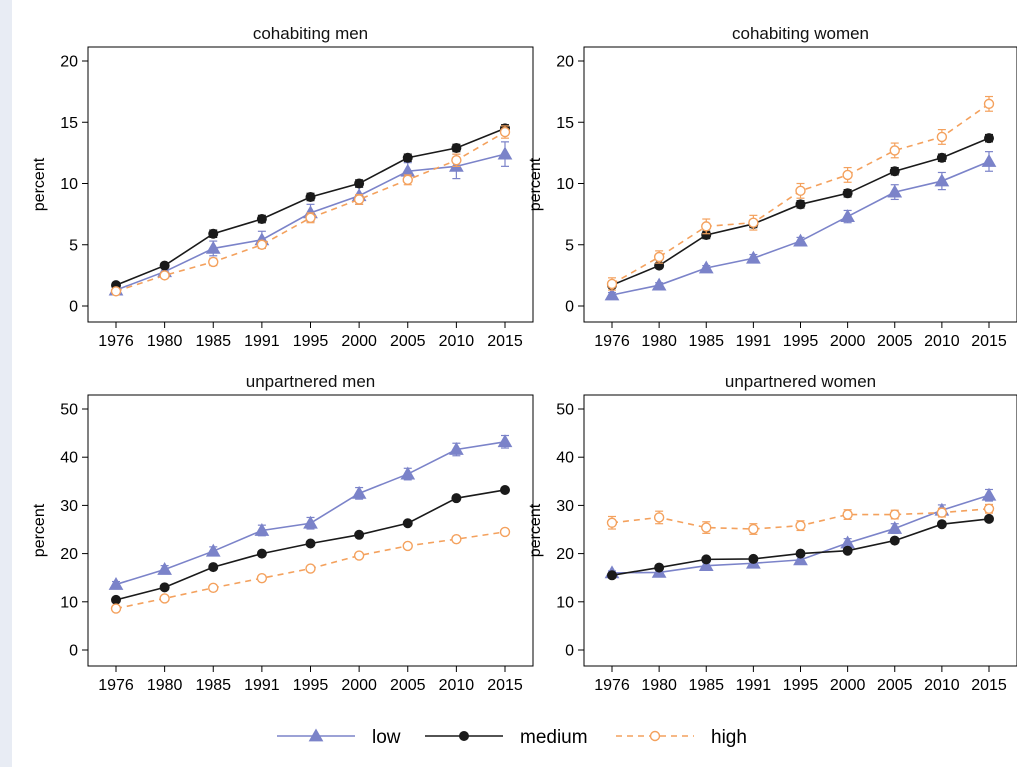  What do you see at coordinates (69, 458) in the screenshot?
I see `y-tick-label: 40` at bounding box center [69, 458].